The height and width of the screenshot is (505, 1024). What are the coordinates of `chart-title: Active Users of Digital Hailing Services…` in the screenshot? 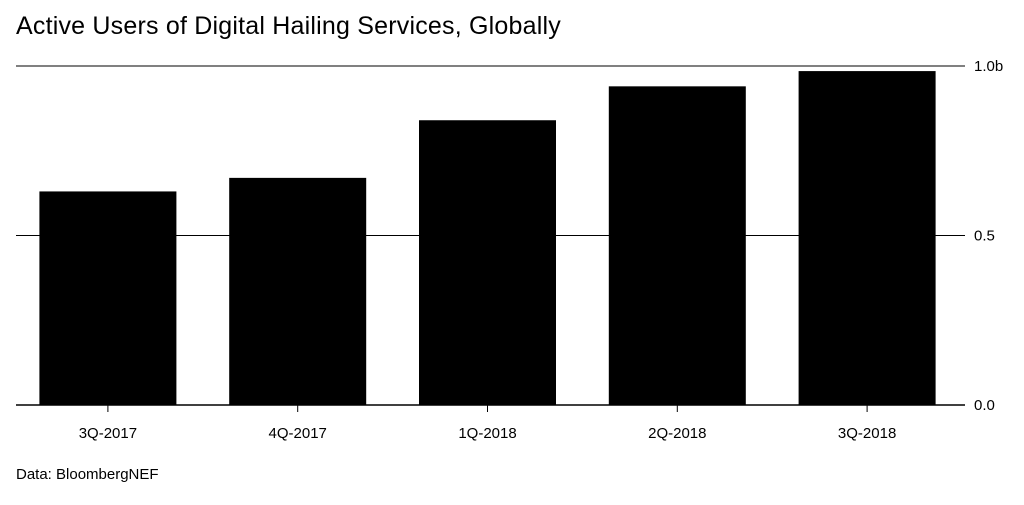 It's located at (288, 26).